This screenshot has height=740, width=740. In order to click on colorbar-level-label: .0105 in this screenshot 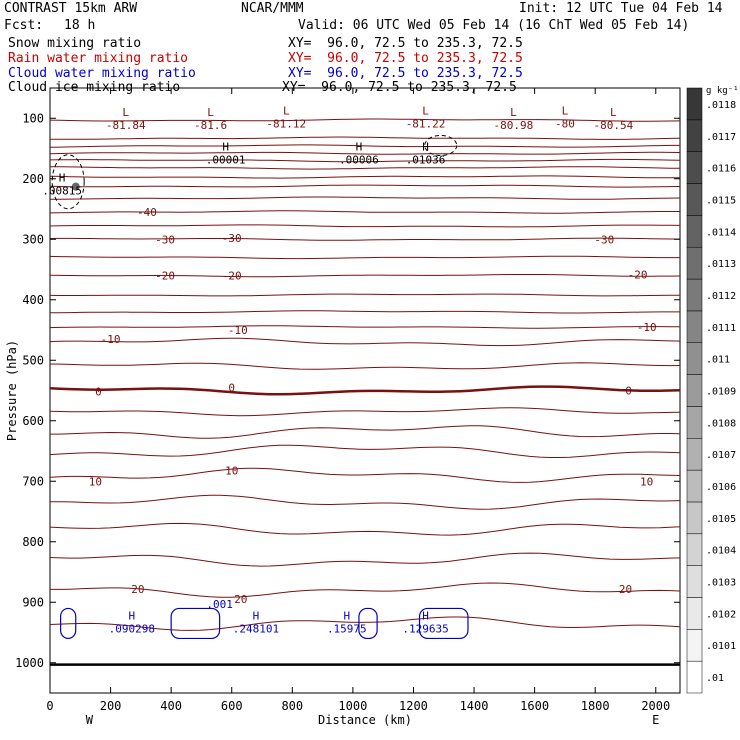, I will do `click(721, 519)`.